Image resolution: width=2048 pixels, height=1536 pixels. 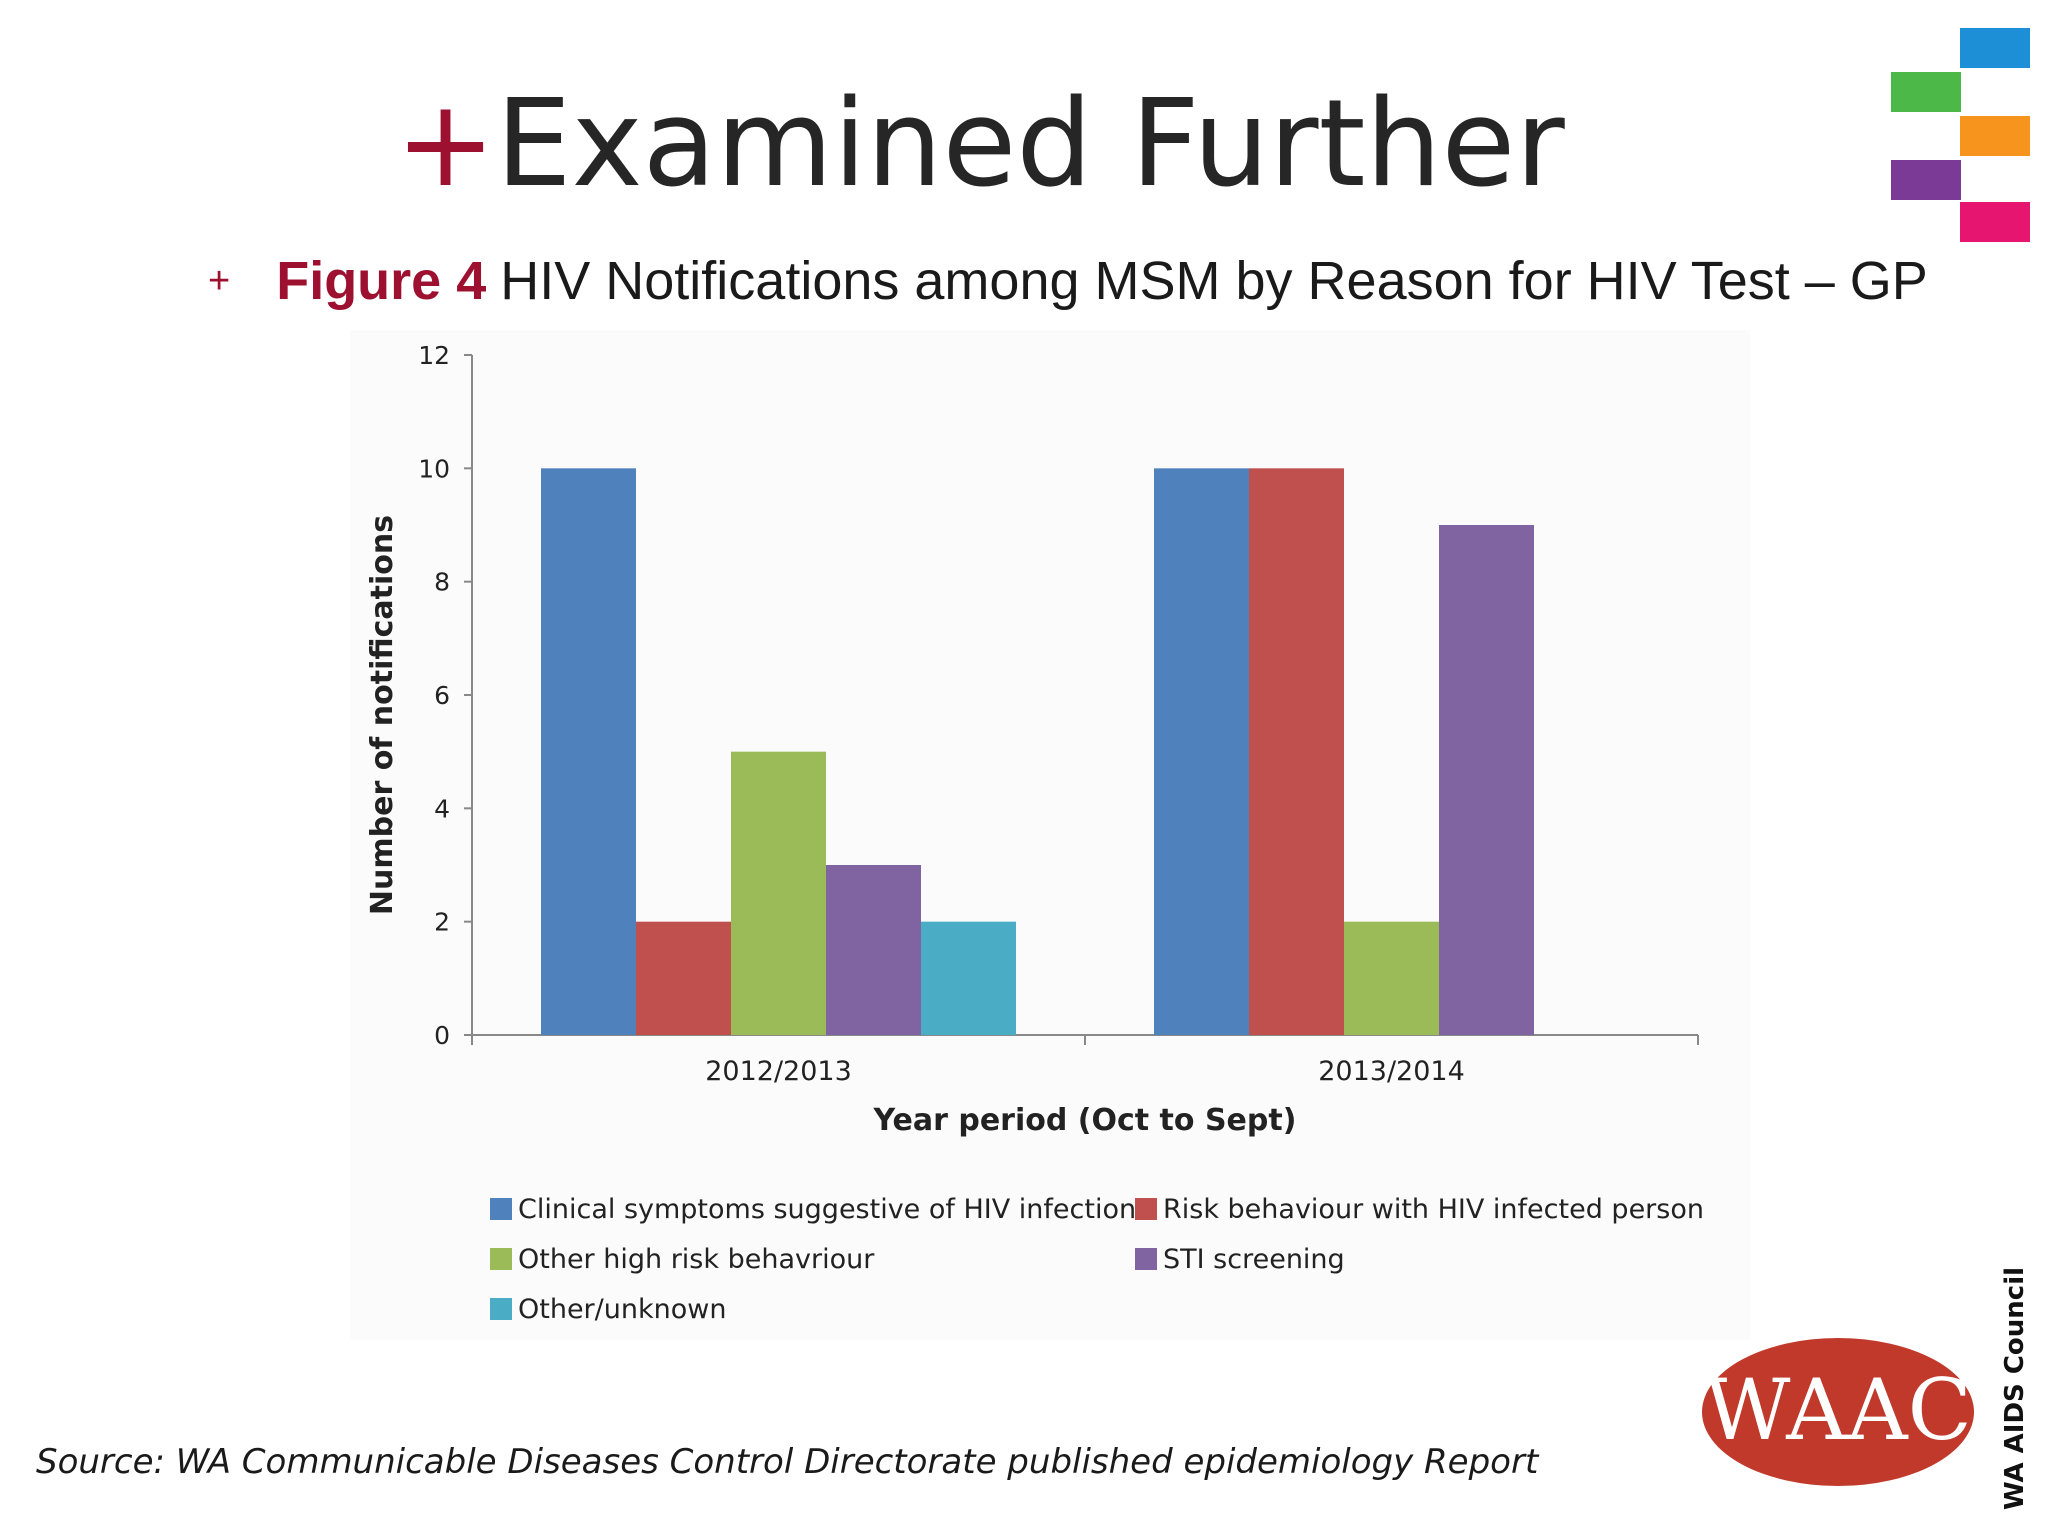 I want to click on y-tick-label: 8, so click(x=442, y=582).